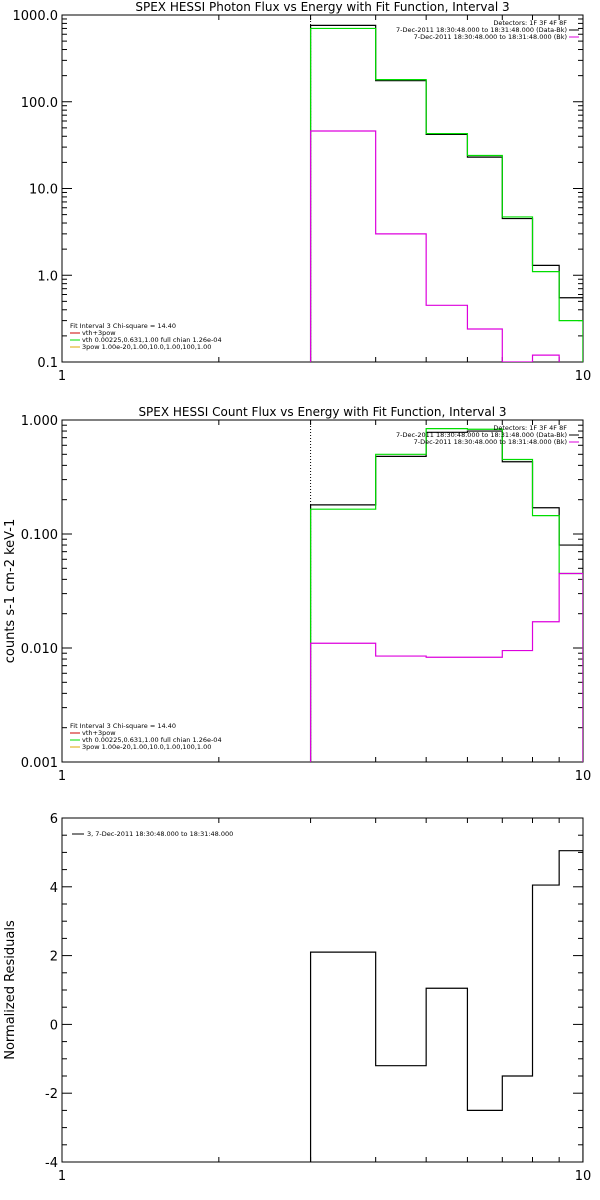 The width and height of the screenshot is (600, 1200). I want to click on y-tick-label: 0.1, so click(47, 363).